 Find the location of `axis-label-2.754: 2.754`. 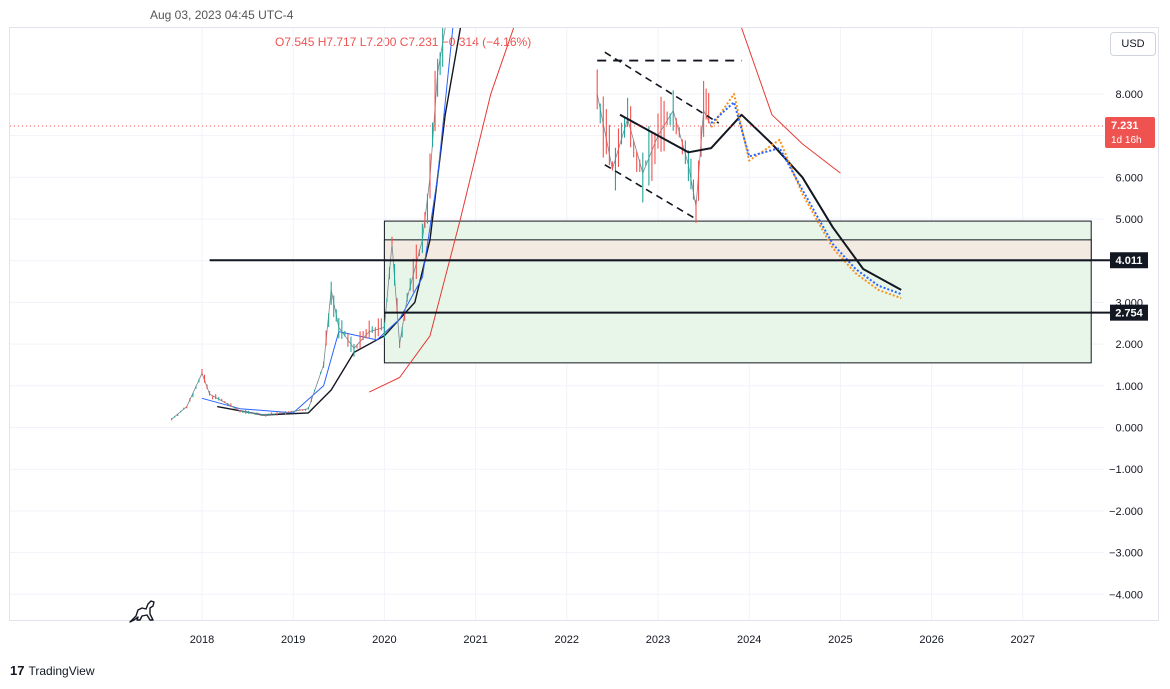

axis-label-2.754: 2.754 is located at coordinates (1129, 314).